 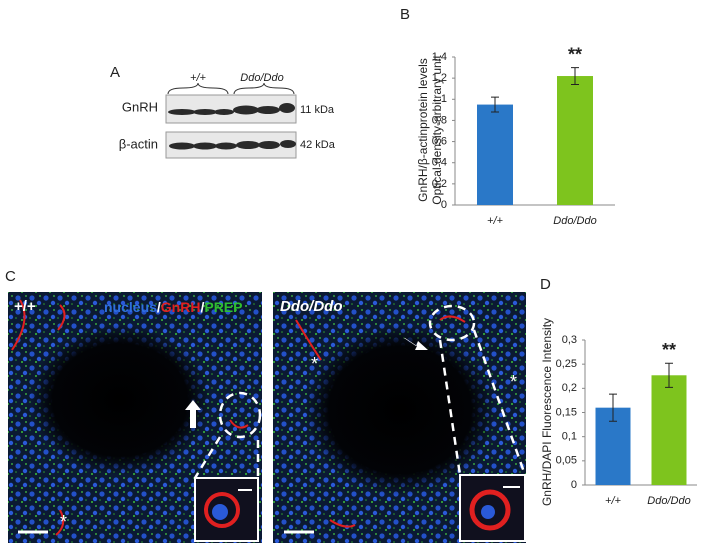 I want to click on stain-legend: nucleus/GnRH/PREP, so click(x=173, y=307).